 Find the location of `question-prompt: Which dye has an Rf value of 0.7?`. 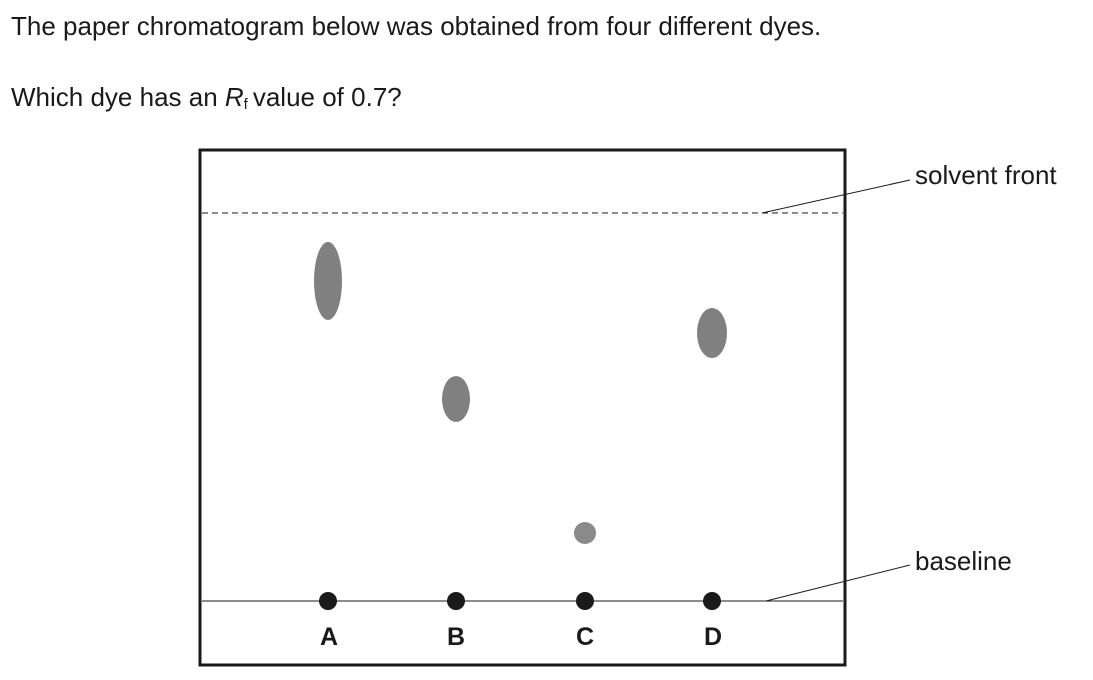

question-prompt: Which dye has an Rf value of 0.7? is located at coordinates (206, 101).